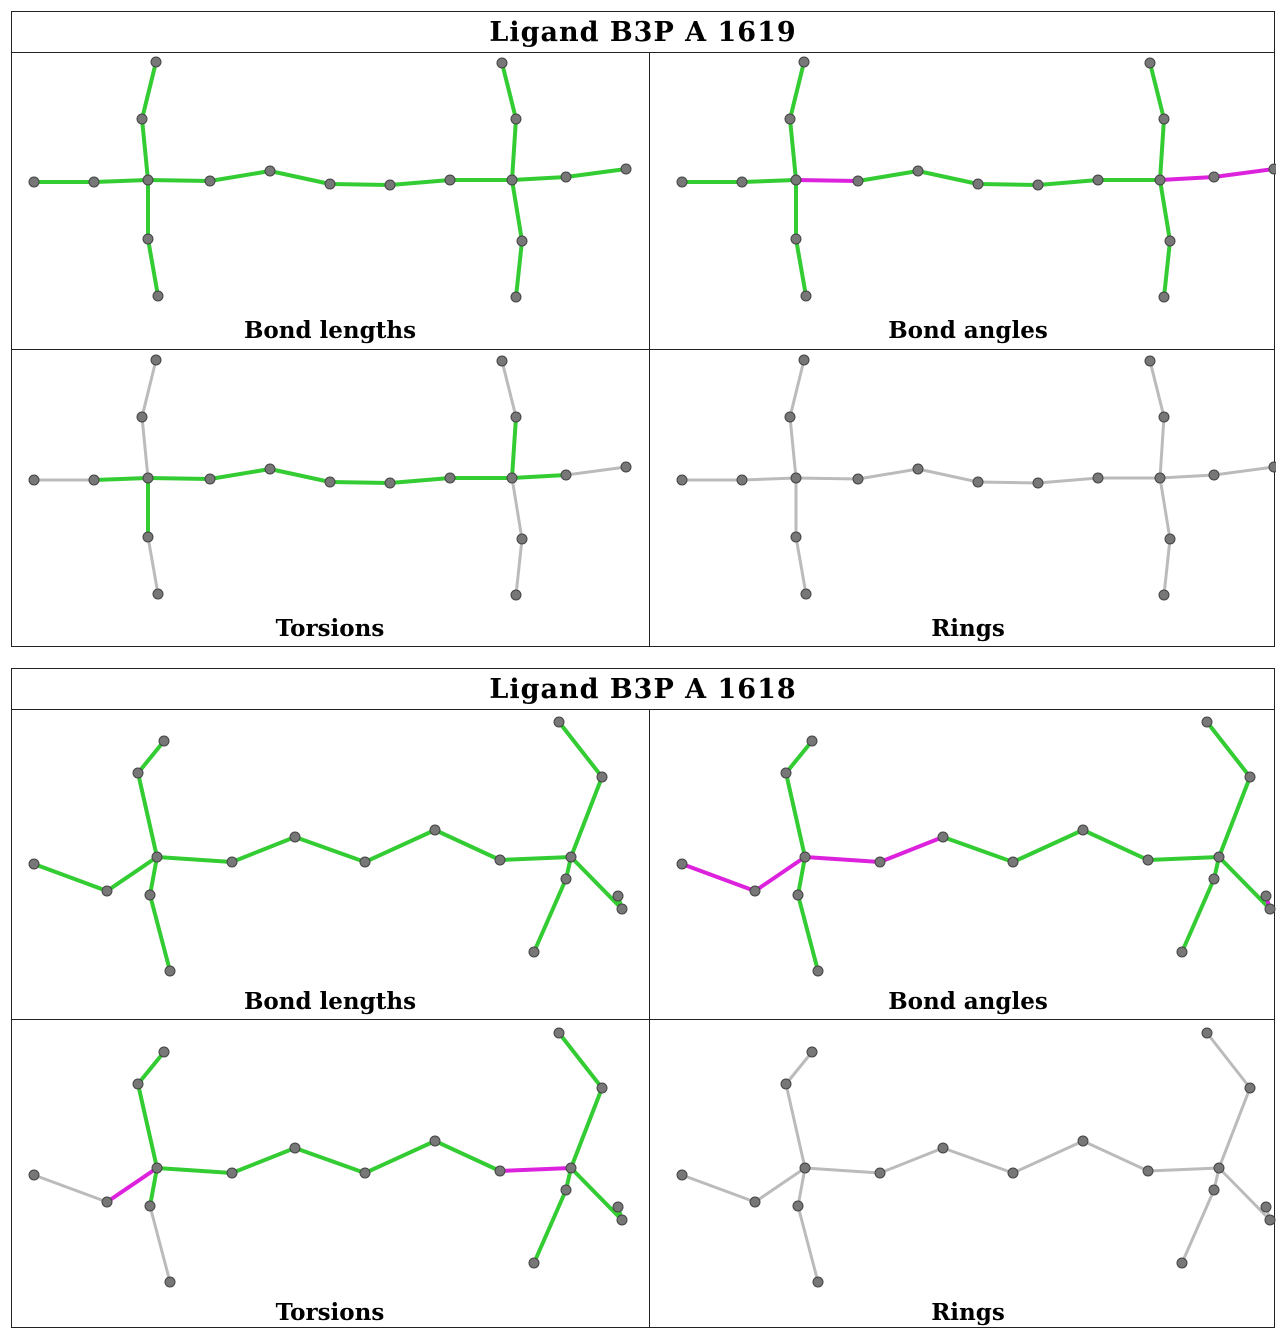  What do you see at coordinates (330, 1001) in the screenshot?
I see `panel-caption: Bond lengths` at bounding box center [330, 1001].